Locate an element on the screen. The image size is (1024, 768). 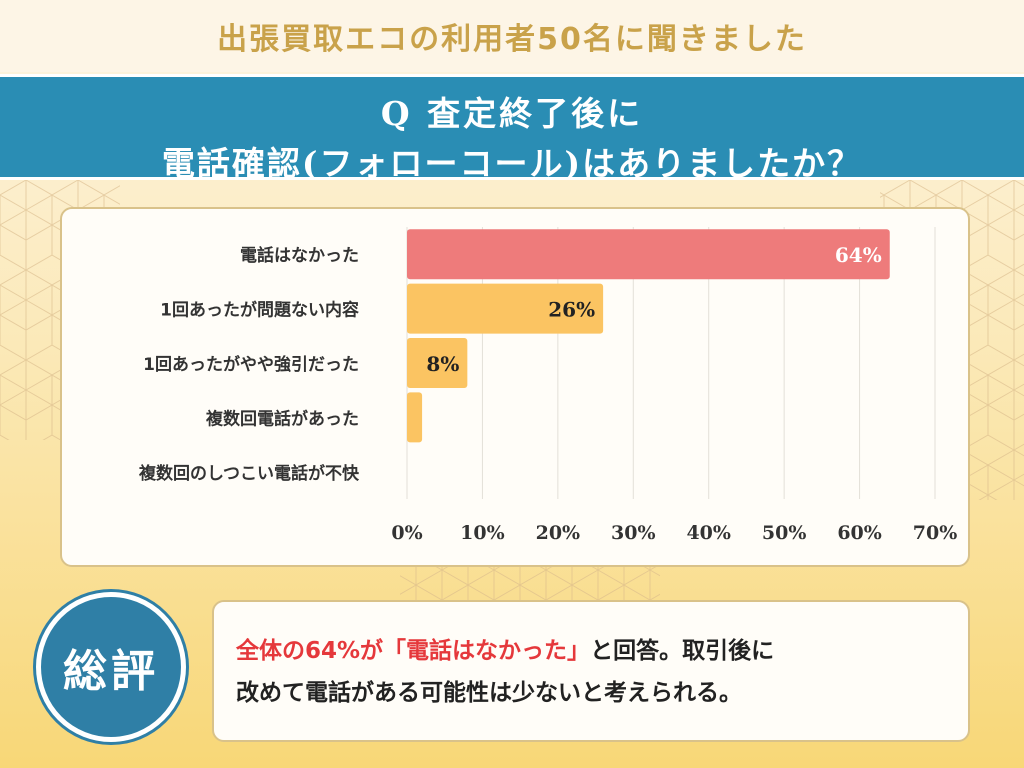
x-tick-label-60: 60% is located at coordinates (859, 533).